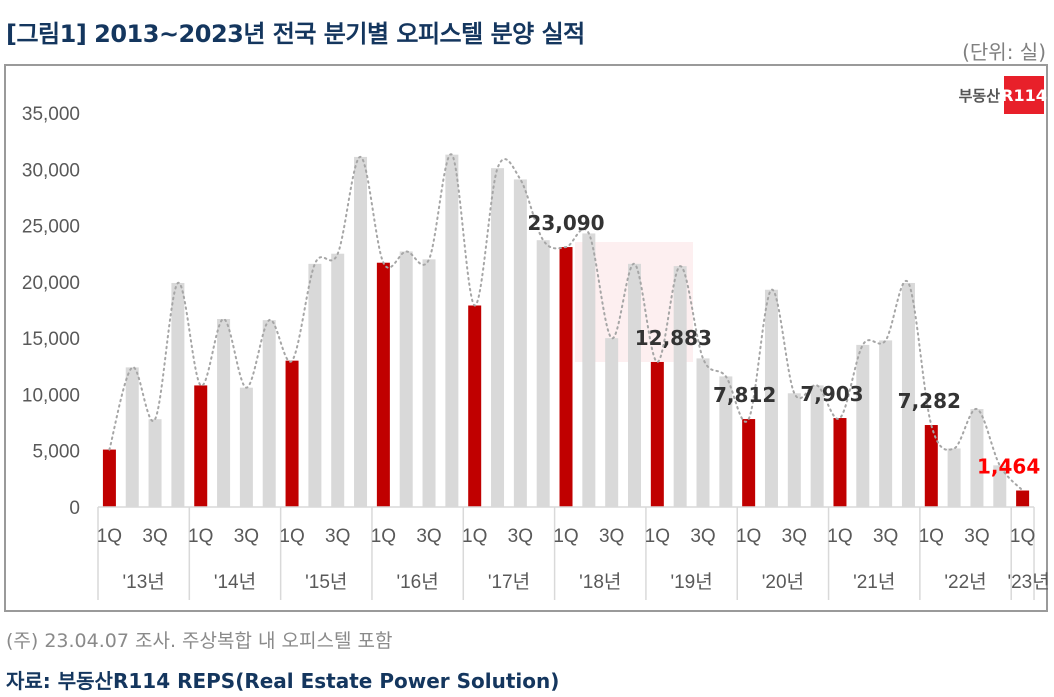 This screenshot has width=1054, height=697. What do you see at coordinates (1008, 467) in the screenshot?
I see `data-label: 1,464` at bounding box center [1008, 467].